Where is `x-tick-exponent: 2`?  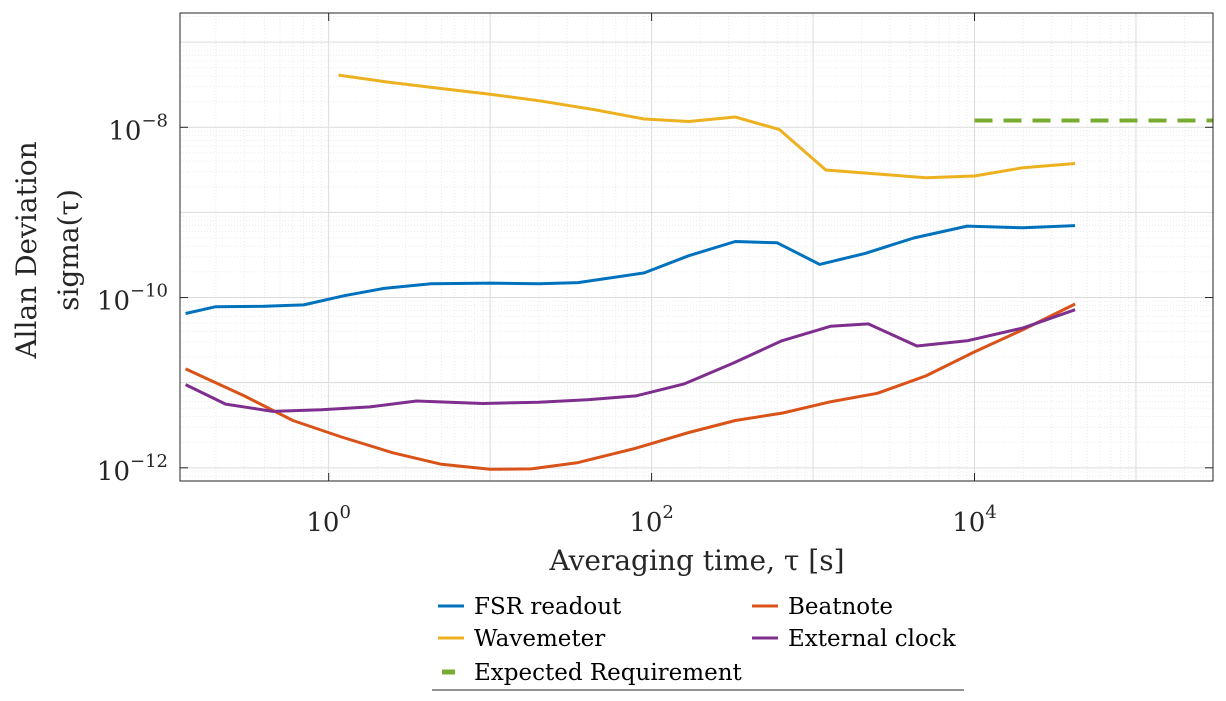 x-tick-exponent: 2 is located at coordinates (667, 512).